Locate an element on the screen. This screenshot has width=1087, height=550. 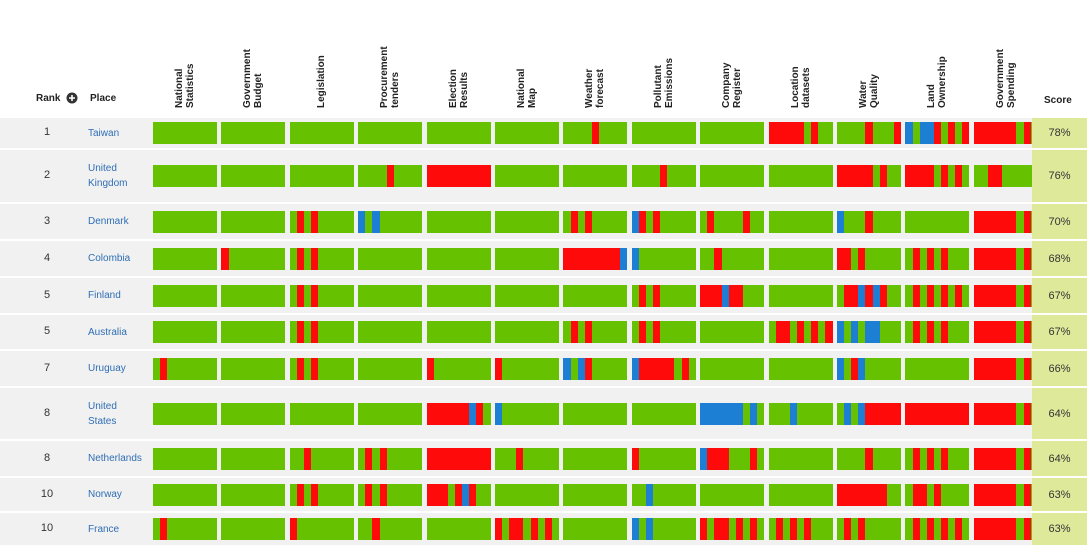
place-link: Colombia is located at coordinates (109, 258).